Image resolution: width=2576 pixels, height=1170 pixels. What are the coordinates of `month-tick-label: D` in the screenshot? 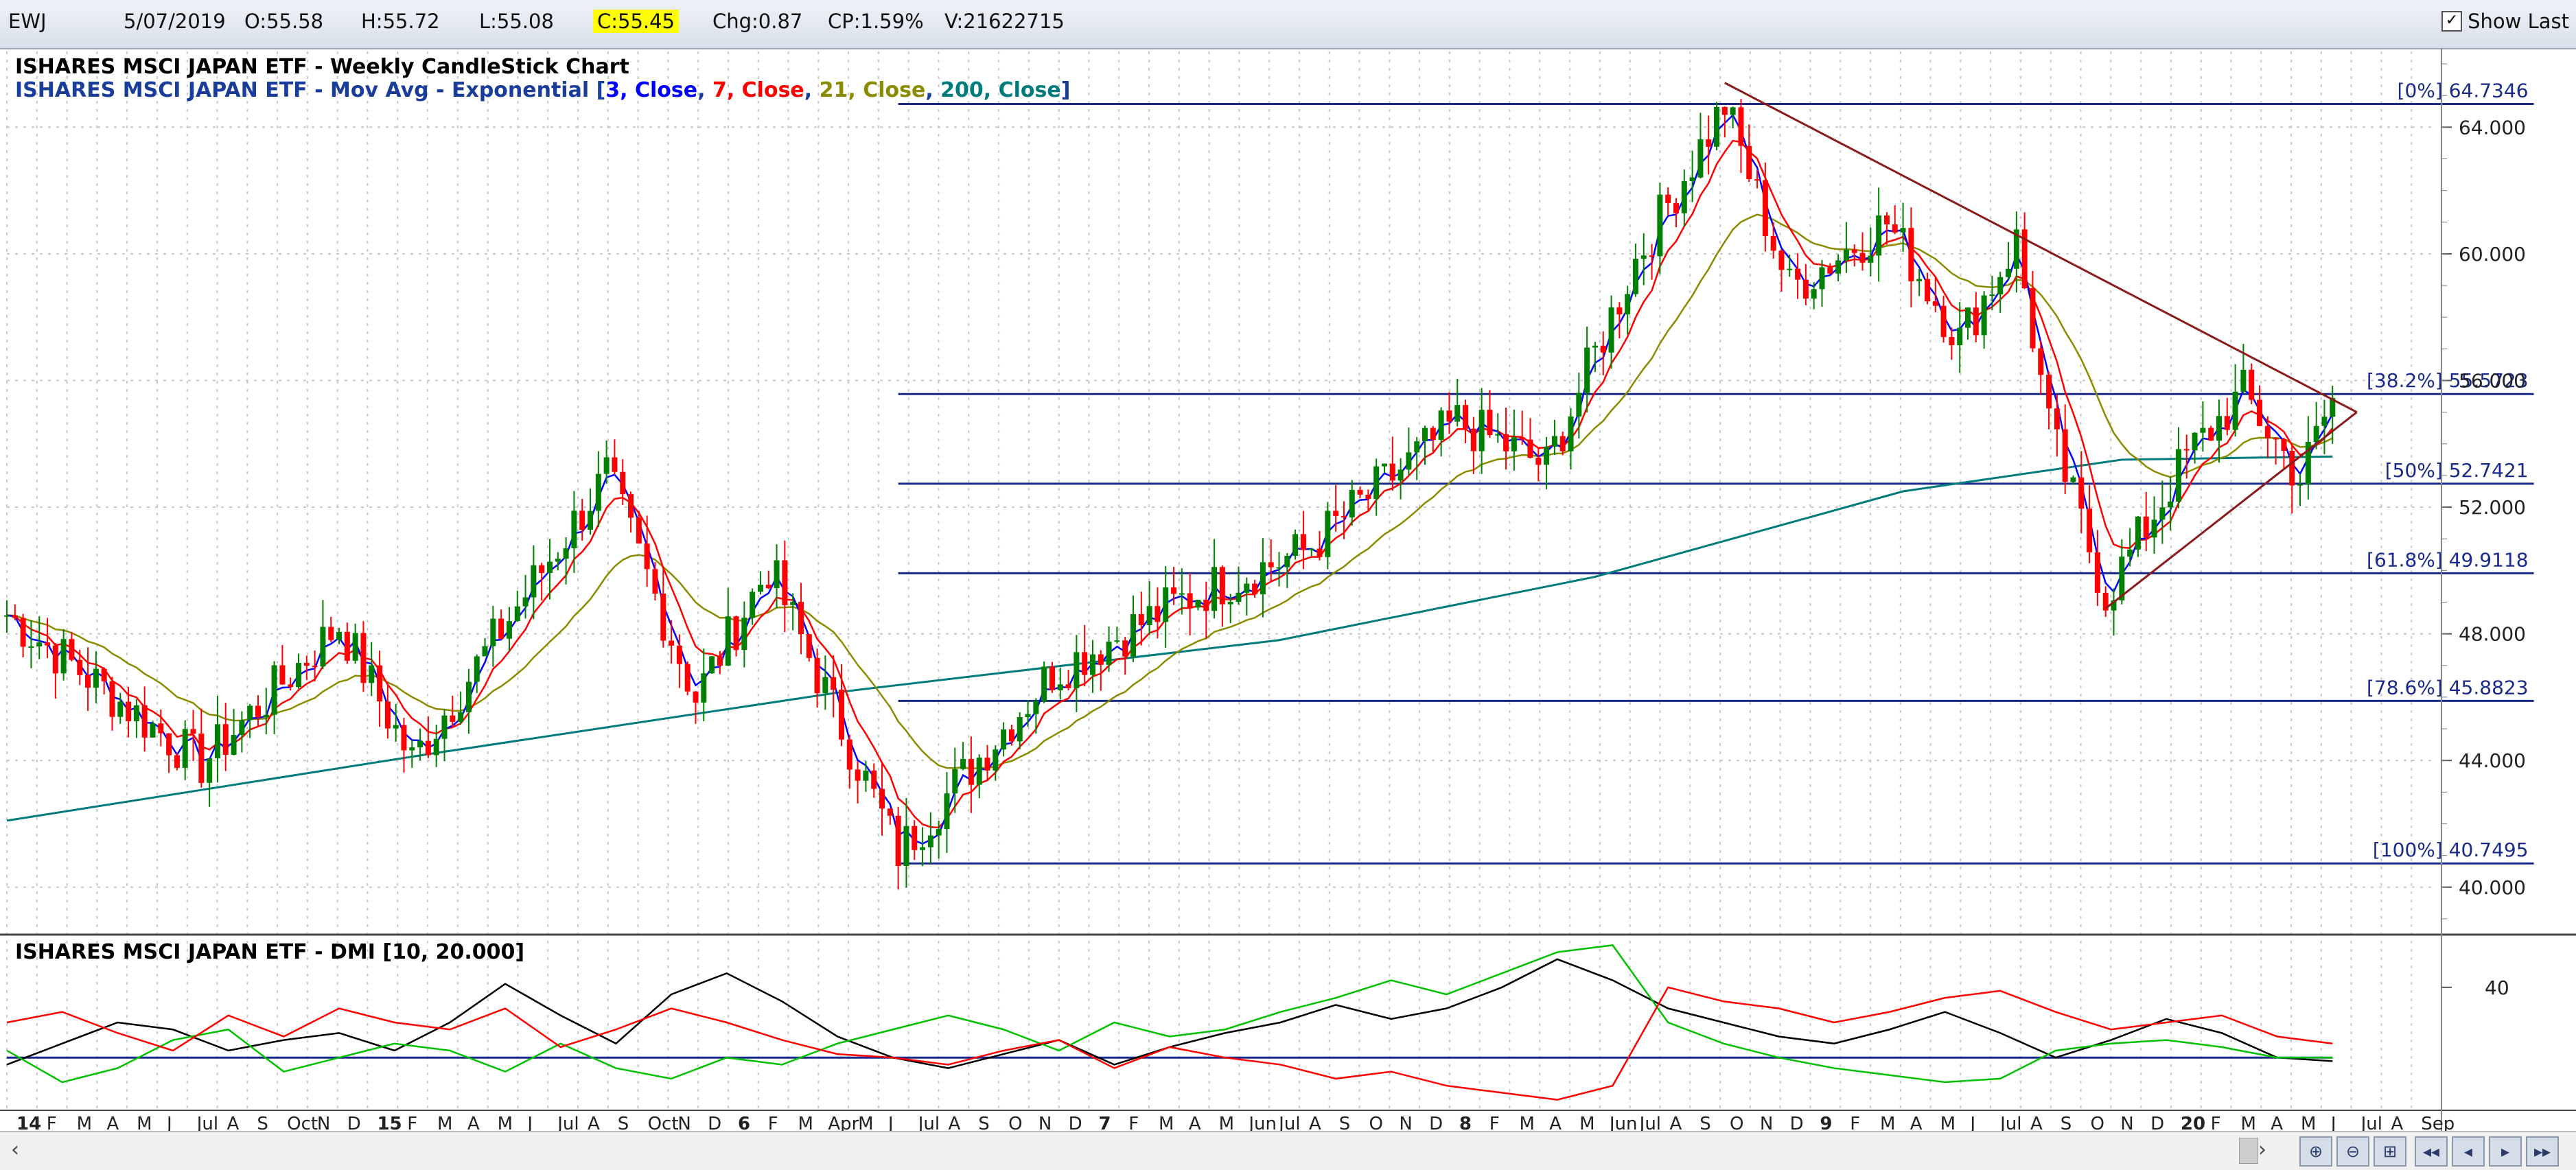 It's located at (714, 1124).